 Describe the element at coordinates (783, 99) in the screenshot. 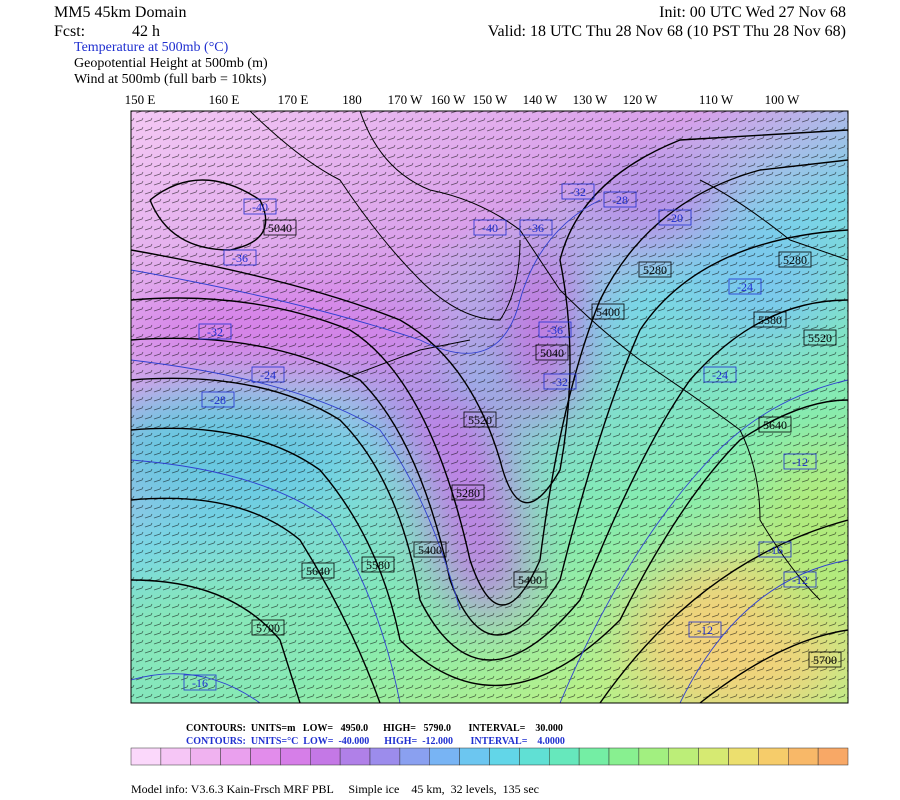

I see `longitude-label: 100 W` at that location.